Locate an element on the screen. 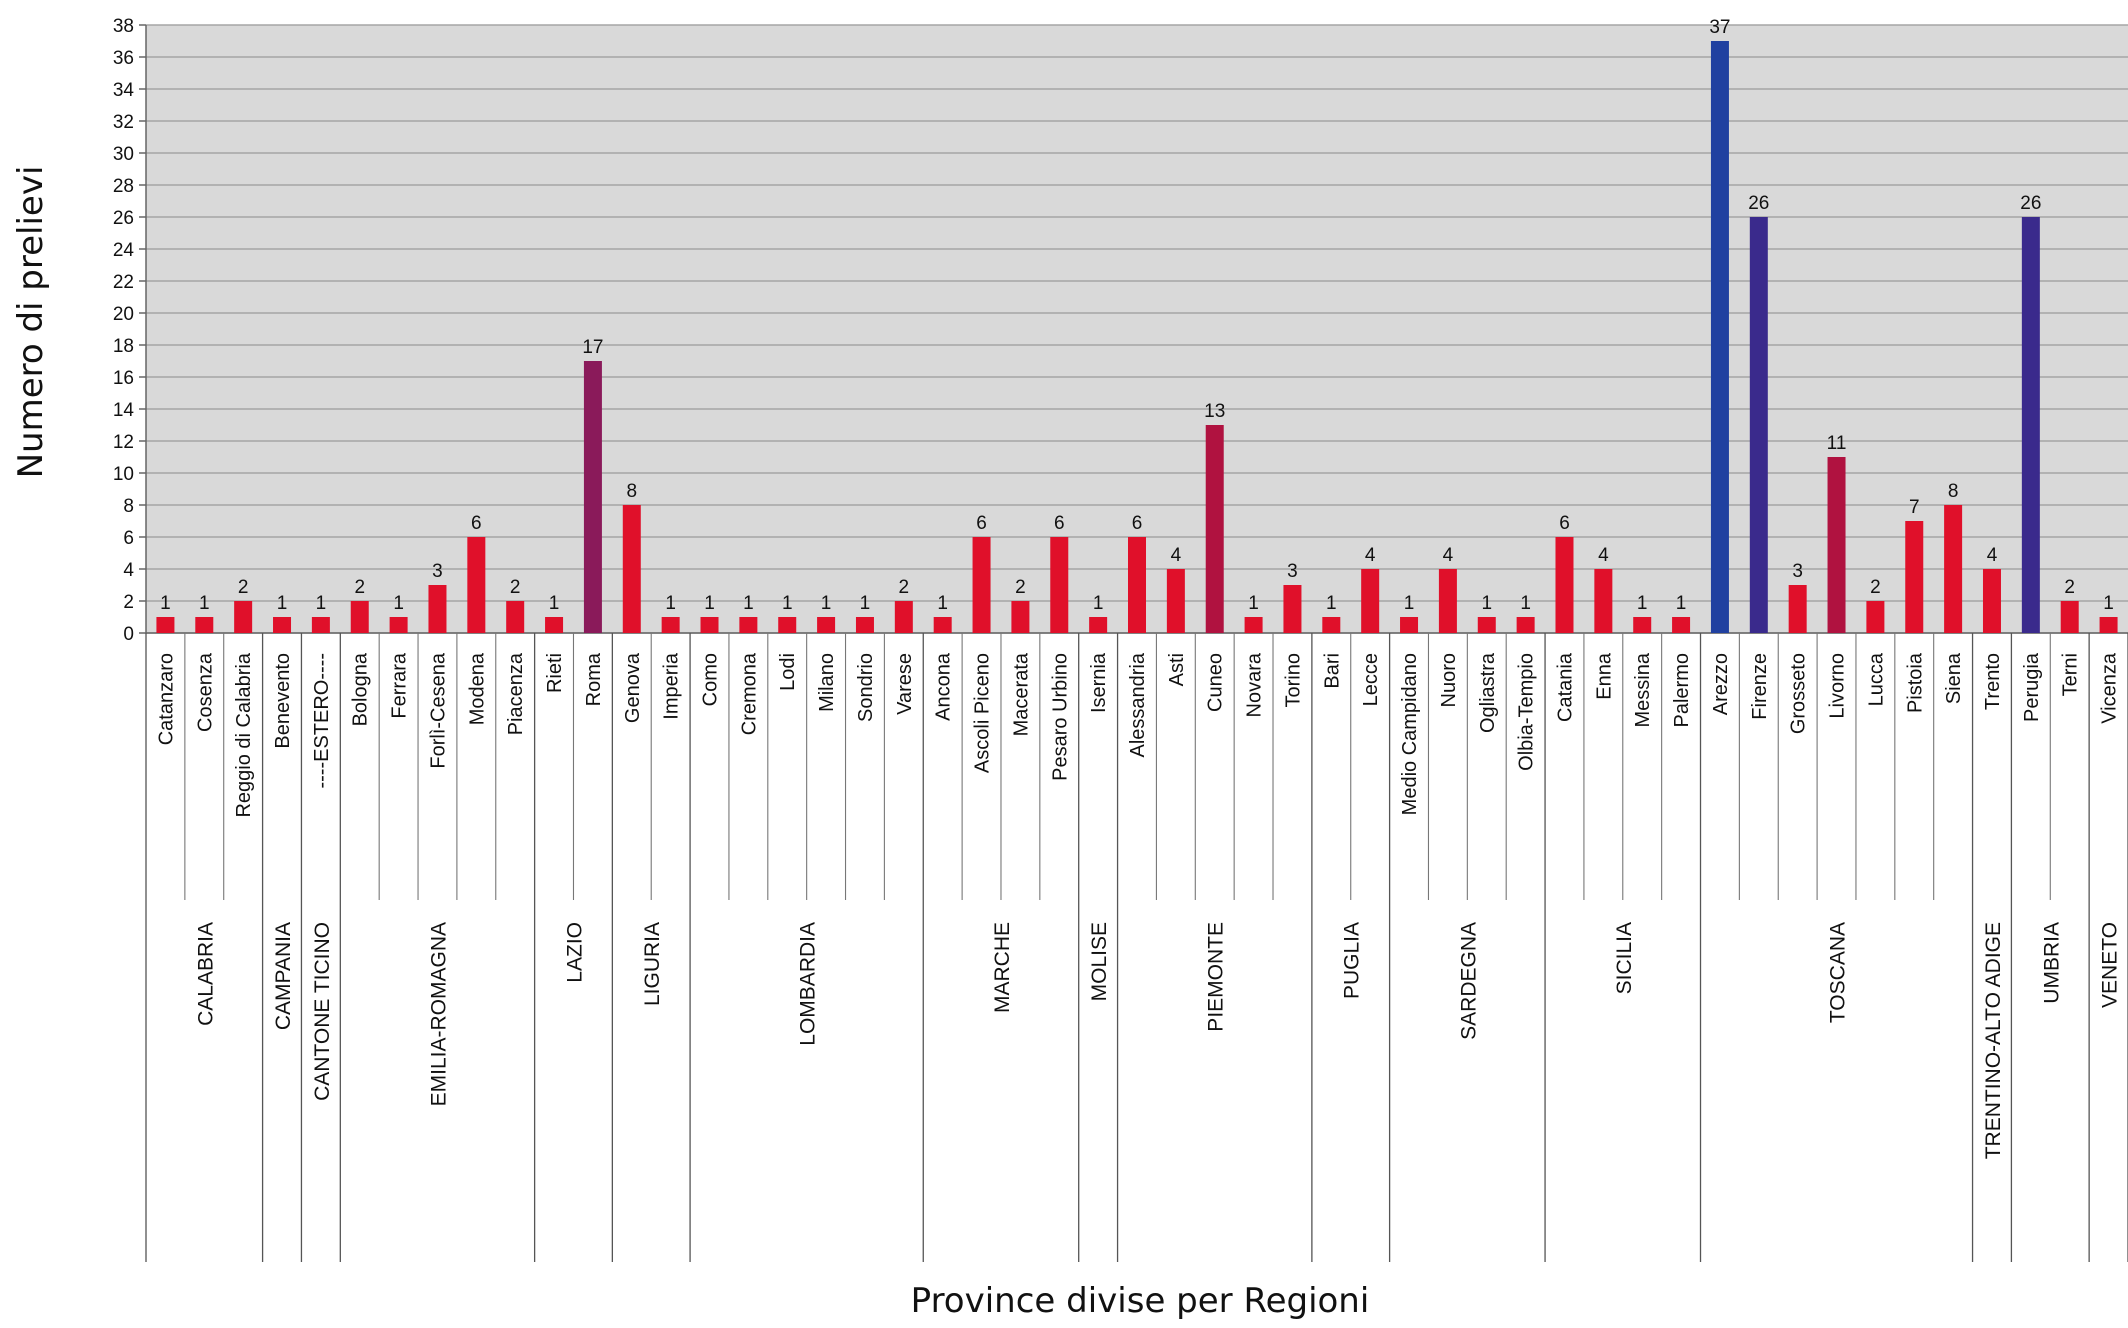 This screenshot has height=1328, width=2128. category-label: Trento is located at coordinates (1993, 681).